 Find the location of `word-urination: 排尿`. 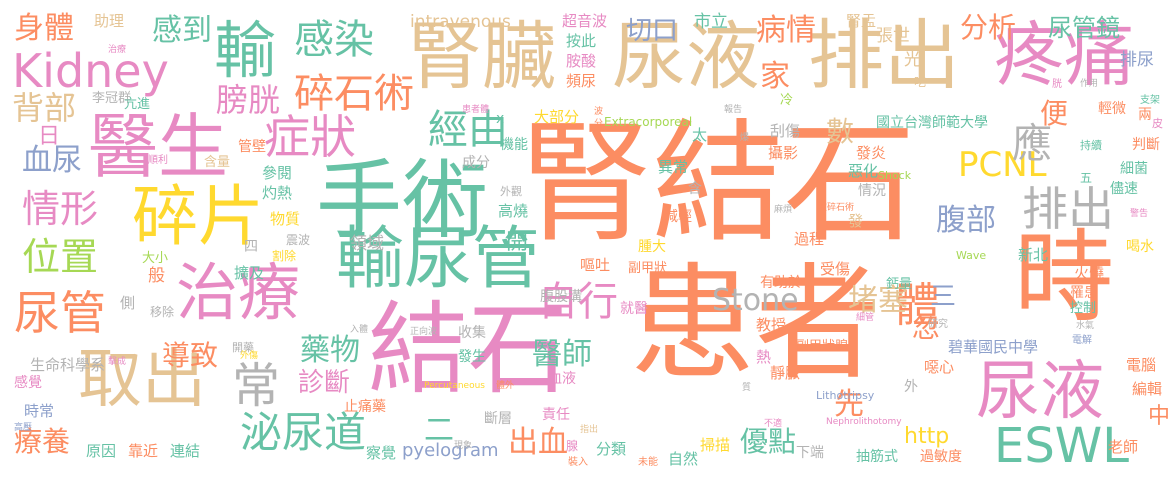

word-urination: 排尿 is located at coordinates (1137, 60).